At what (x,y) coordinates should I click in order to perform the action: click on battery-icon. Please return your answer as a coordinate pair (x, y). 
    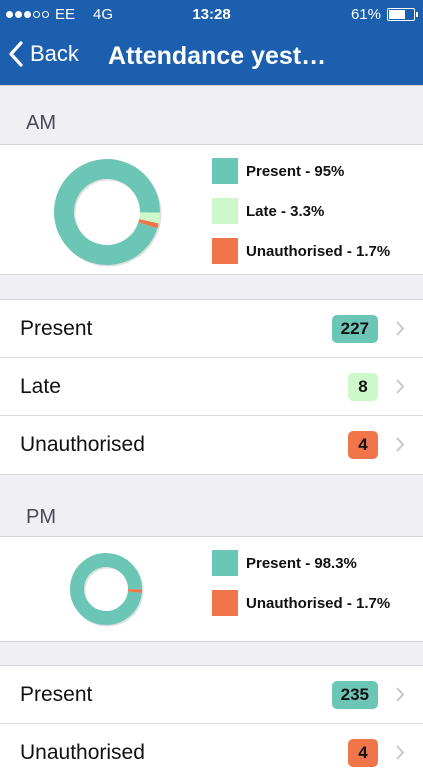
    Looking at the image, I should click on (402, 14).